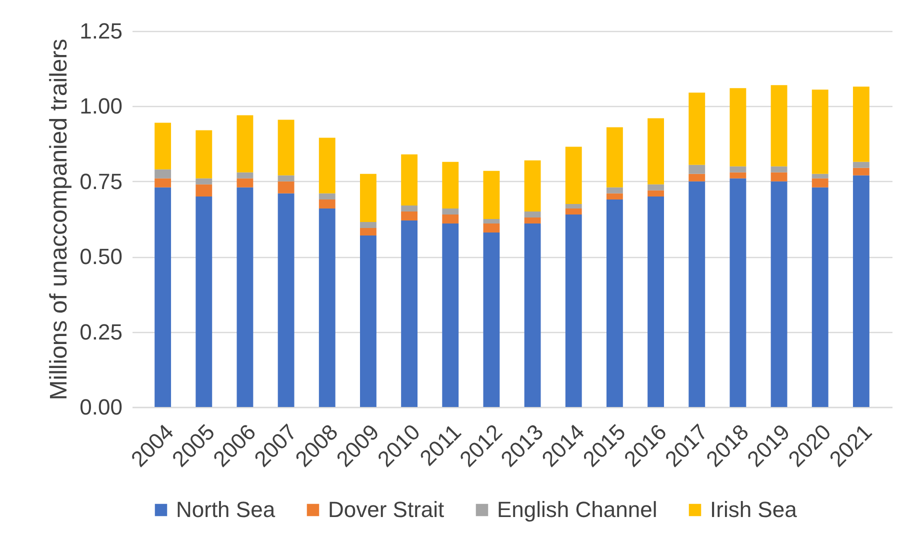  Describe the element at coordinates (101, 106) in the screenshot. I see `y-tick-label: 1.00` at that location.